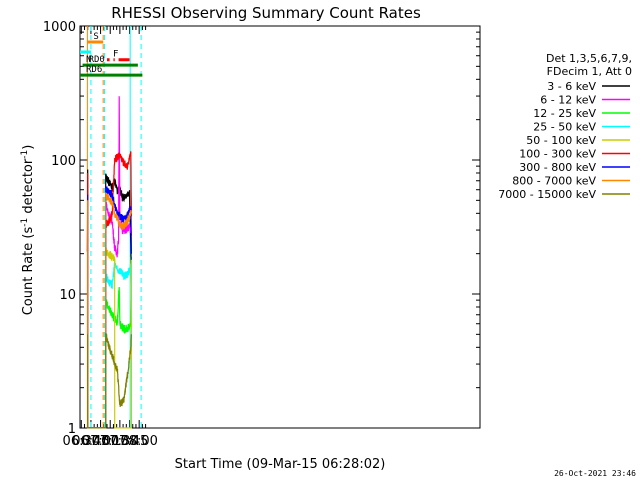  What do you see at coordinates (28, 230) in the screenshot?
I see `y-axis-label: Count Rate (s-1 detector-1)` at bounding box center [28, 230].